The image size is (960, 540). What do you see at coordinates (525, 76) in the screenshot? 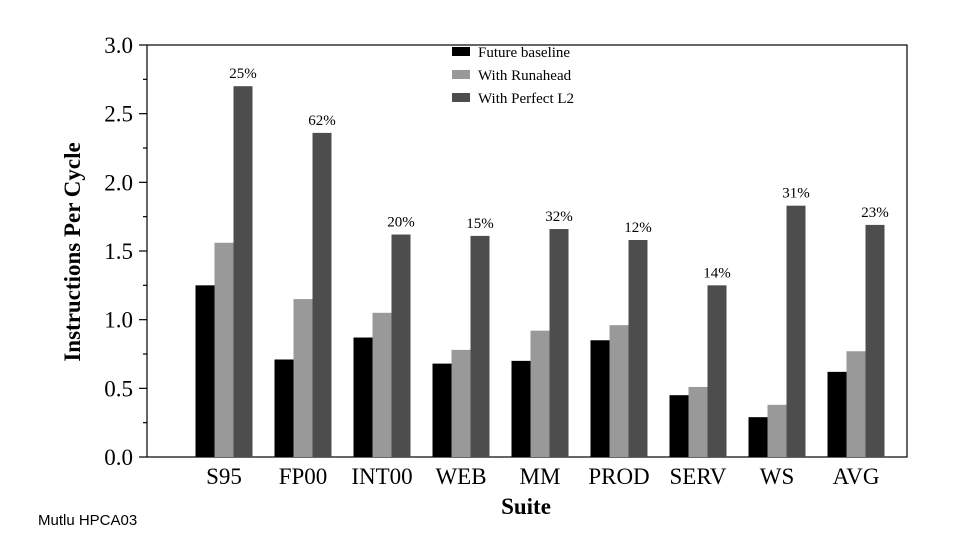
I see `legend-label: With Runahead` at bounding box center [525, 76].